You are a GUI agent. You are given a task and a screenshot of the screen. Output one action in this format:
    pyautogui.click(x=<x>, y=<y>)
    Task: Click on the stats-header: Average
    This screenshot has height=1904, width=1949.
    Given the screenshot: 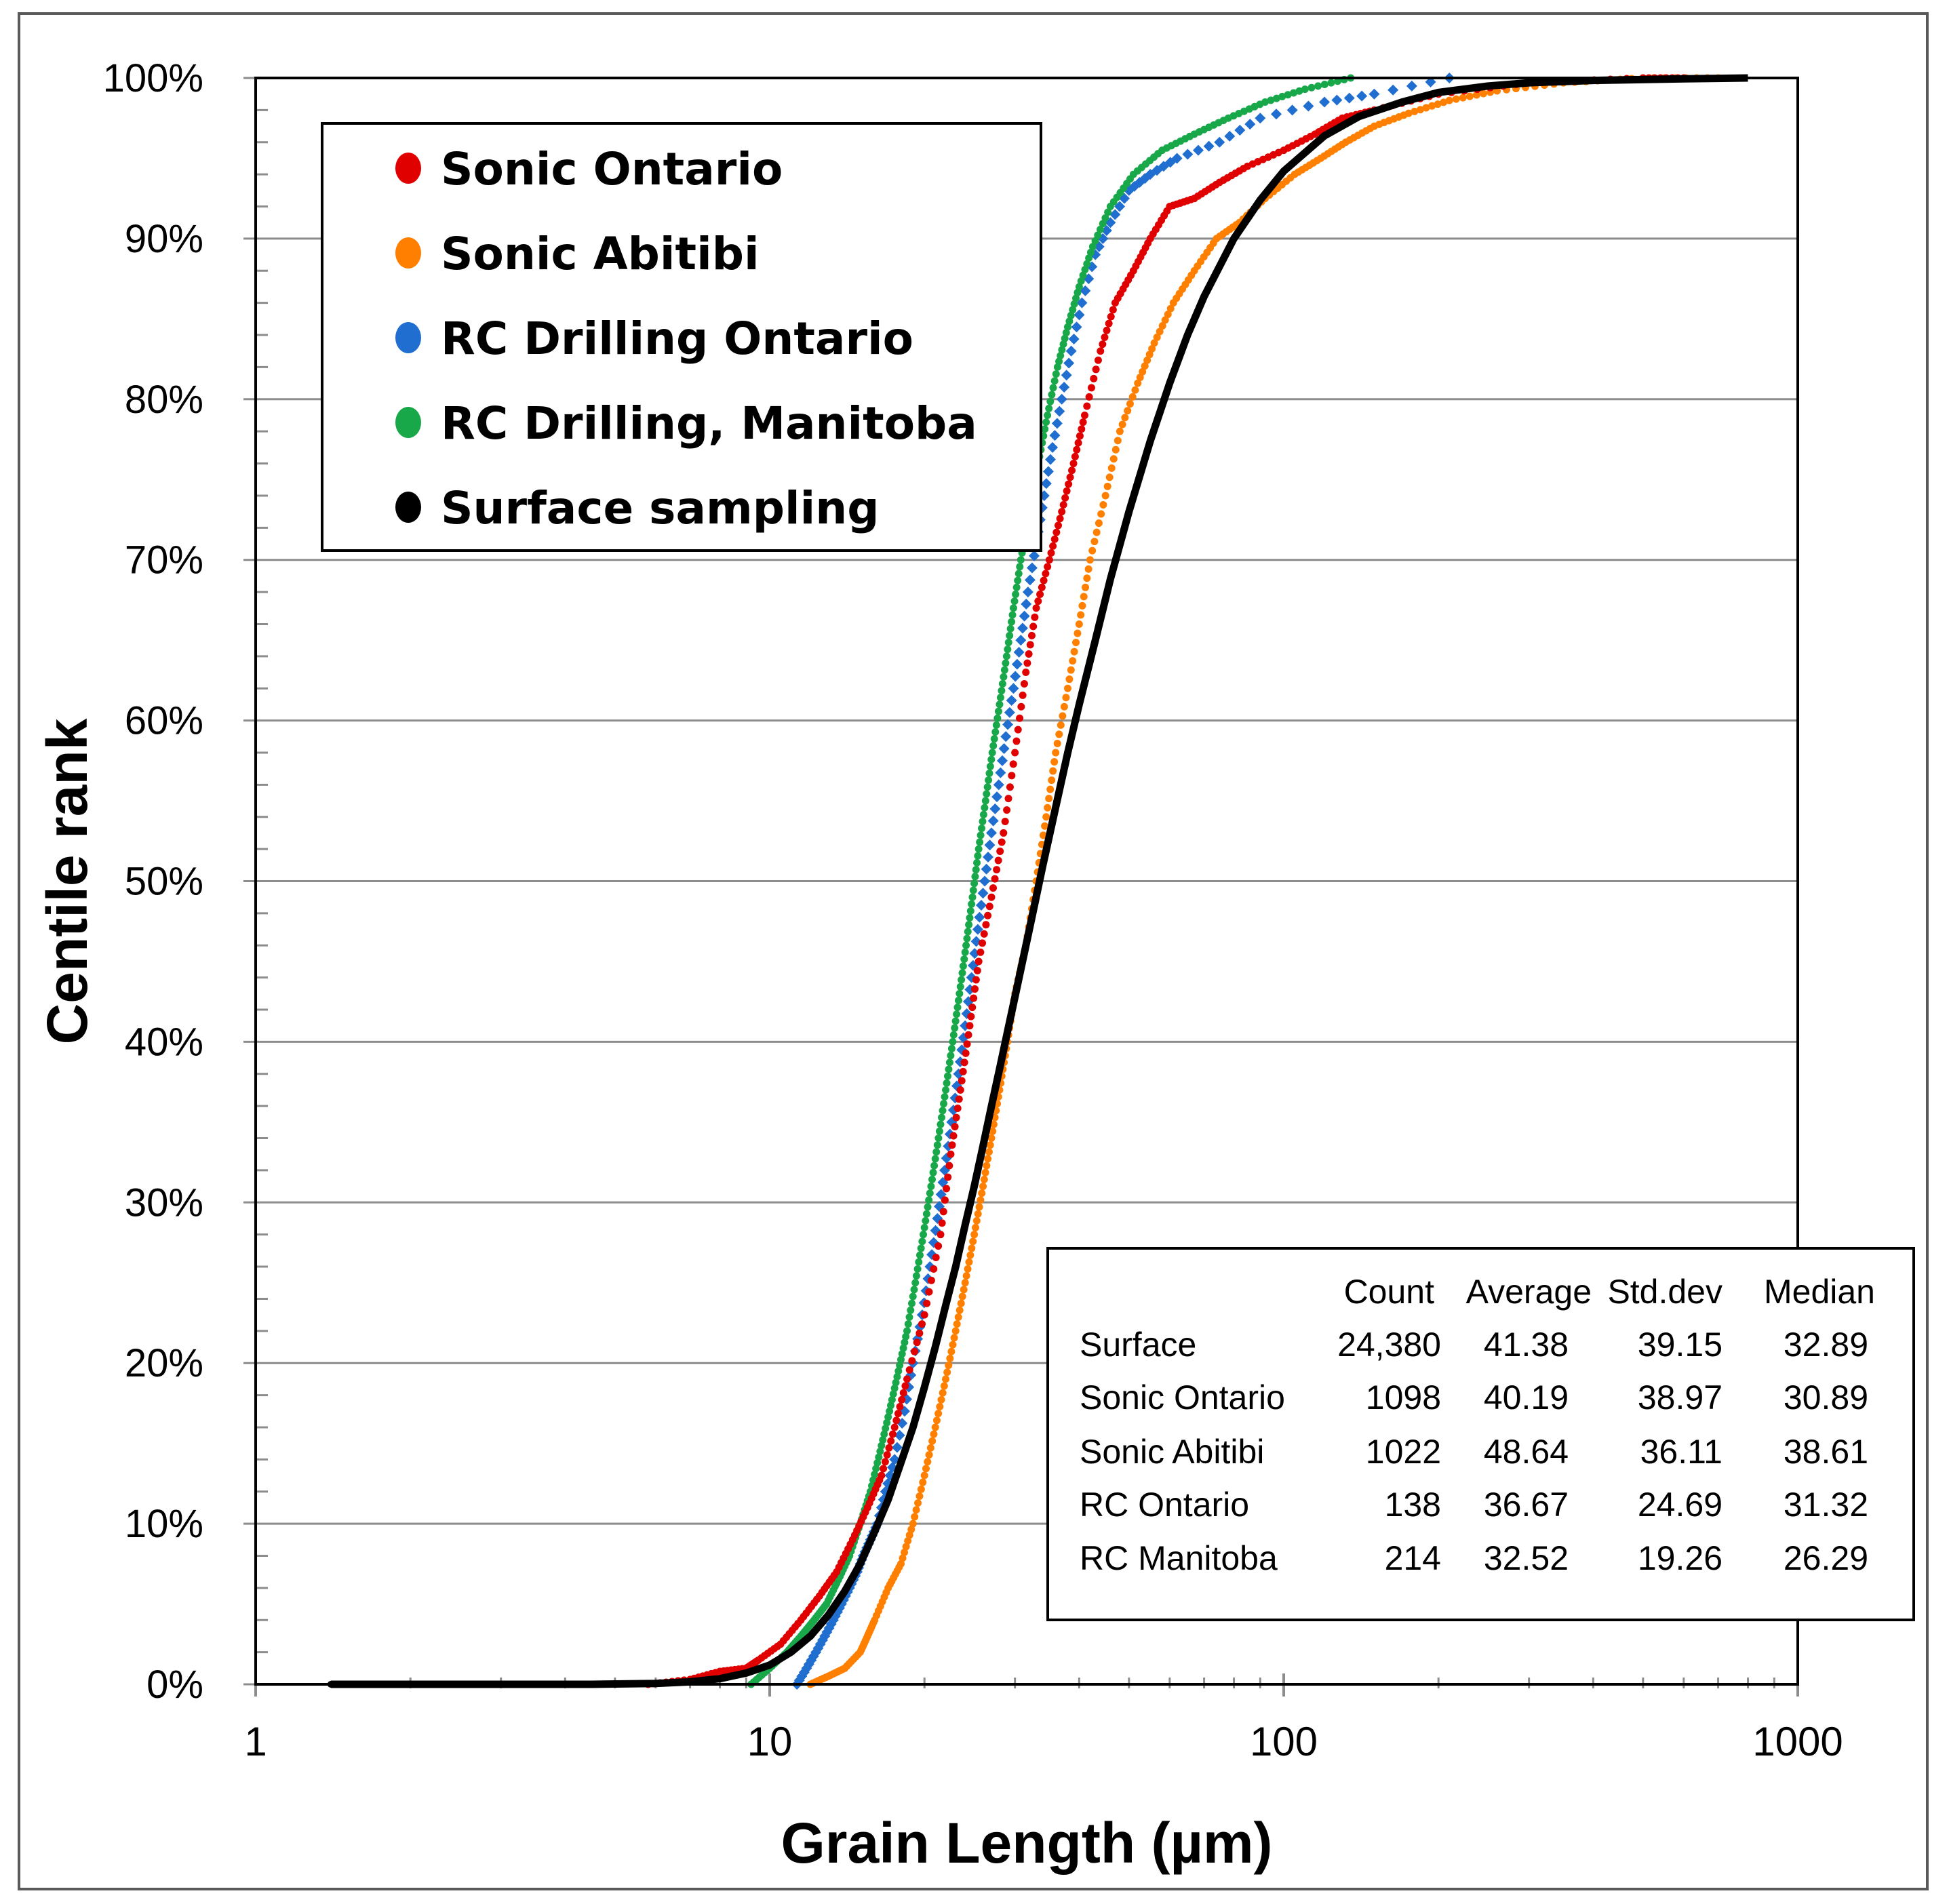 What is the action you would take?
    pyautogui.click(x=1529, y=1292)
    